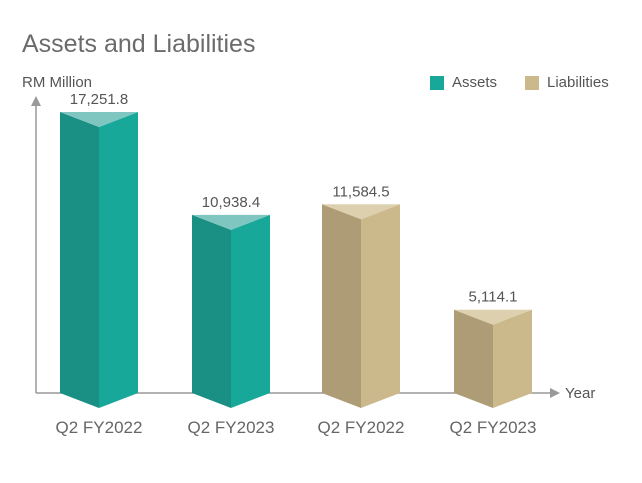 Image resolution: width=642 pixels, height=483 pixels. I want to click on legend-swatch-assets, so click(437, 82).